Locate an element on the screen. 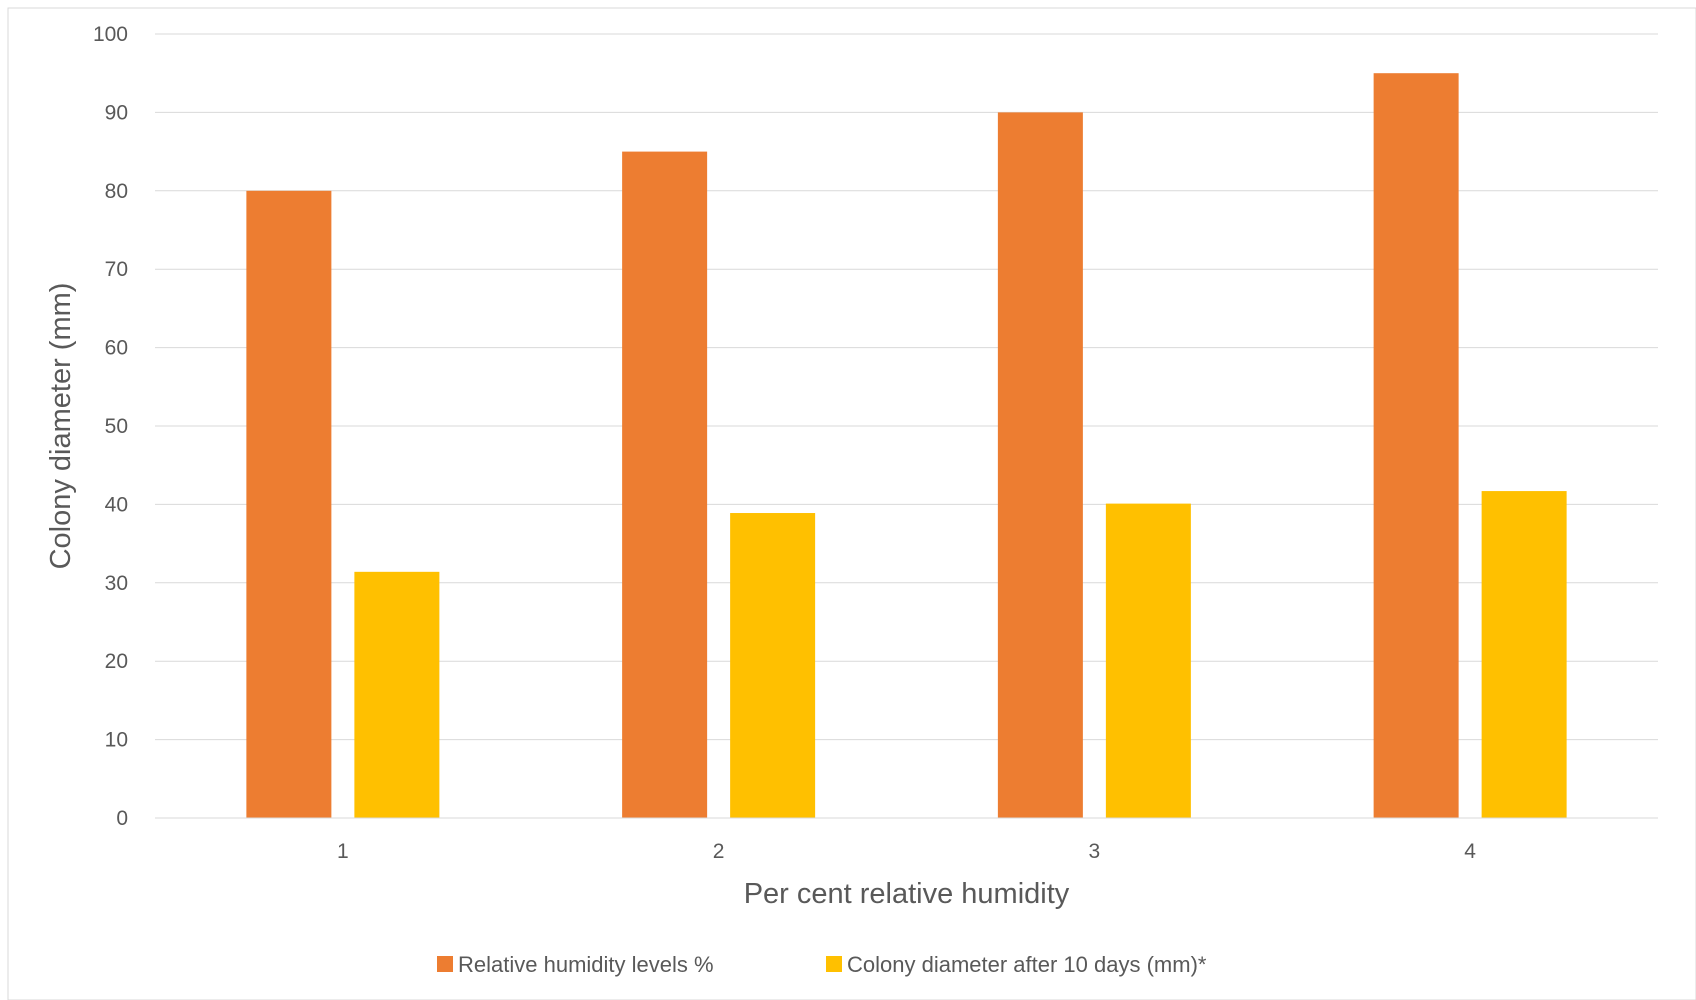 This screenshot has width=1696, height=1000. x-axis-tick-labels: 1 2 3 4 is located at coordinates (906, 851).